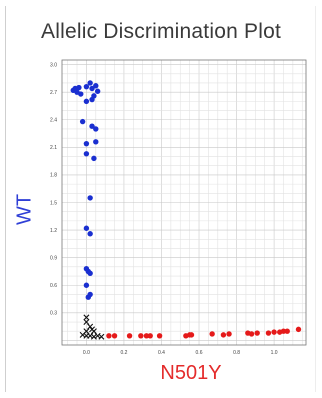 This screenshot has width=322, height=398. Describe the element at coordinates (274, 353) in the screenshot. I see `x-tick-label: 1.0` at that location.